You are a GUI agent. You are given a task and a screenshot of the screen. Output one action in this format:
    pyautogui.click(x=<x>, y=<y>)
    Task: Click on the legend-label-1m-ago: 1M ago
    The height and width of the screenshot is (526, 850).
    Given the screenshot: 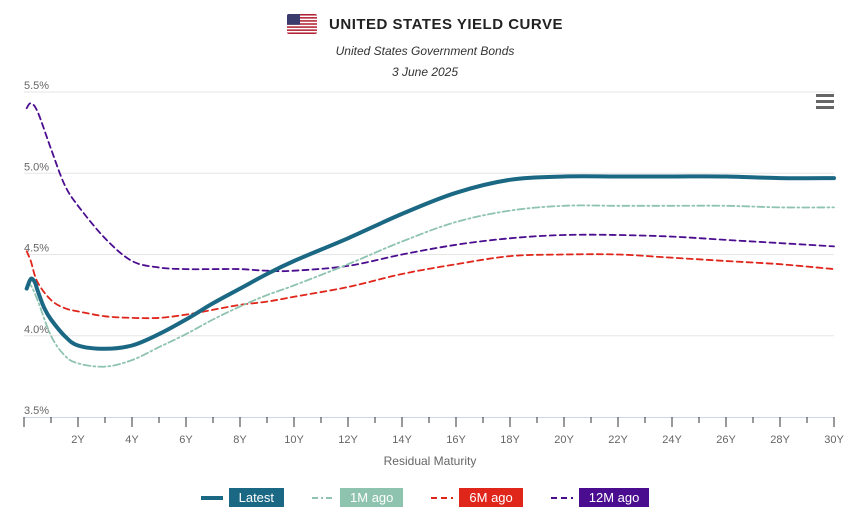 What is the action you would take?
    pyautogui.click(x=372, y=497)
    